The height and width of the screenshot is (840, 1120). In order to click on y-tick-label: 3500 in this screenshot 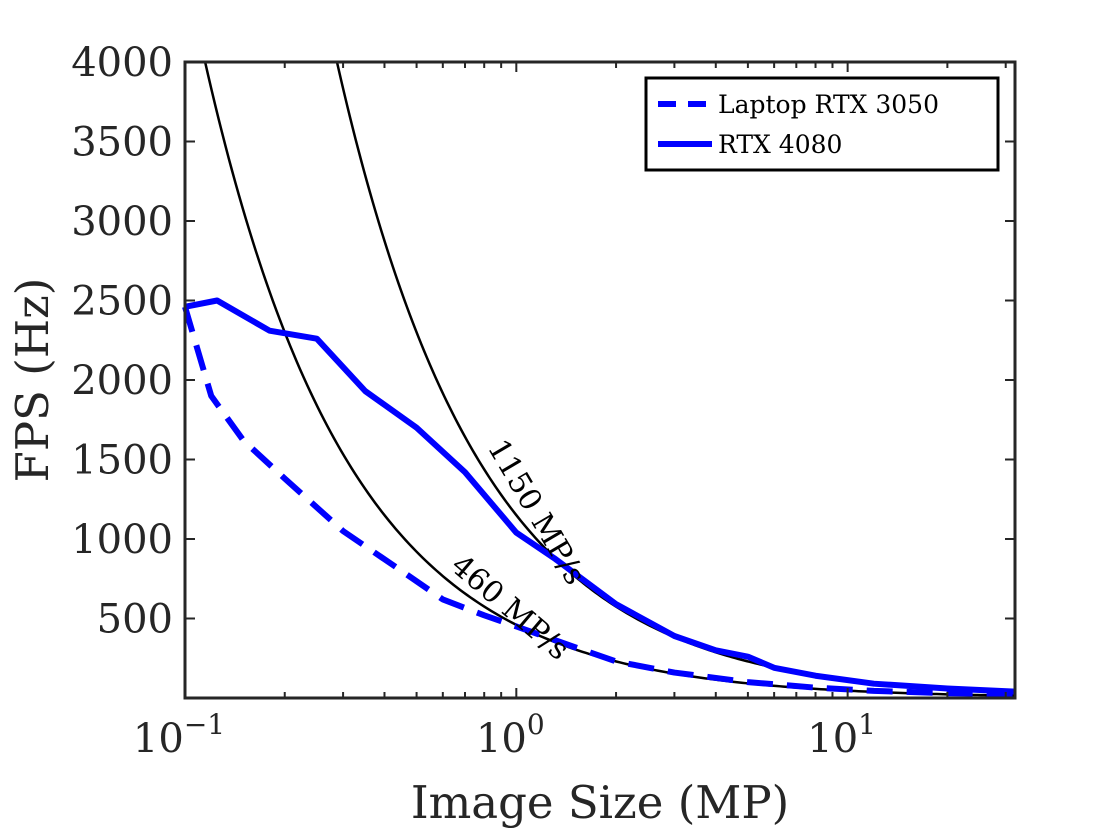, I will do `click(122, 143)`.